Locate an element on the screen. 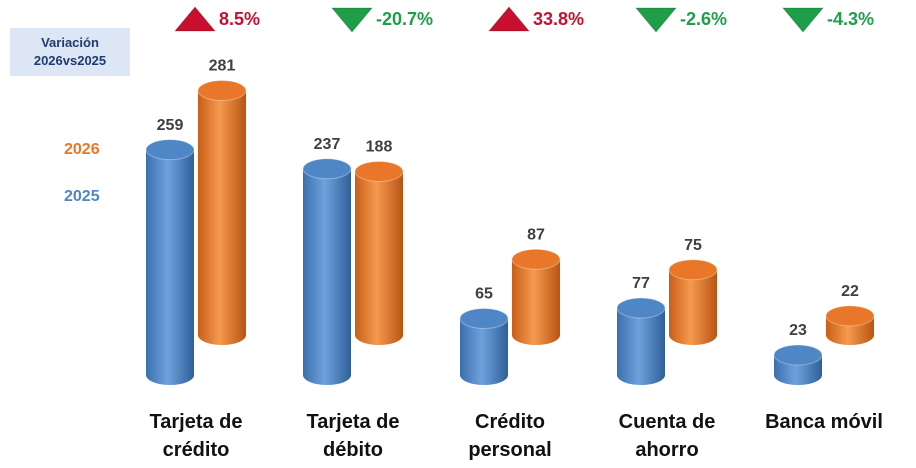 Image resolution: width=916 pixels, height=468 pixels. value-label: 65 is located at coordinates (484, 294).